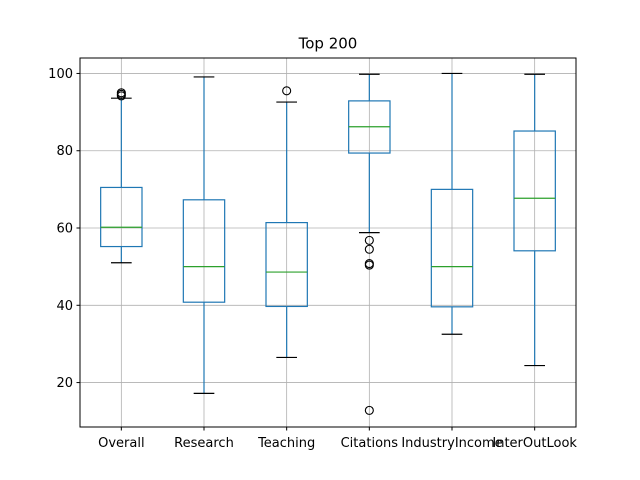  I want to click on y-tick-label: 20, so click(64, 383).